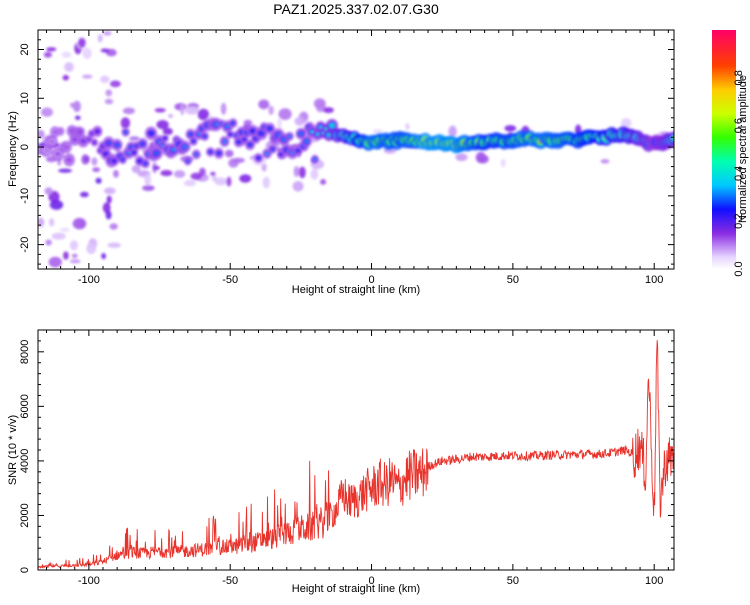 The height and width of the screenshot is (605, 750). What do you see at coordinates (25, 406) in the screenshot?
I see `bottom-y-tick-label: 6000` at bounding box center [25, 406].